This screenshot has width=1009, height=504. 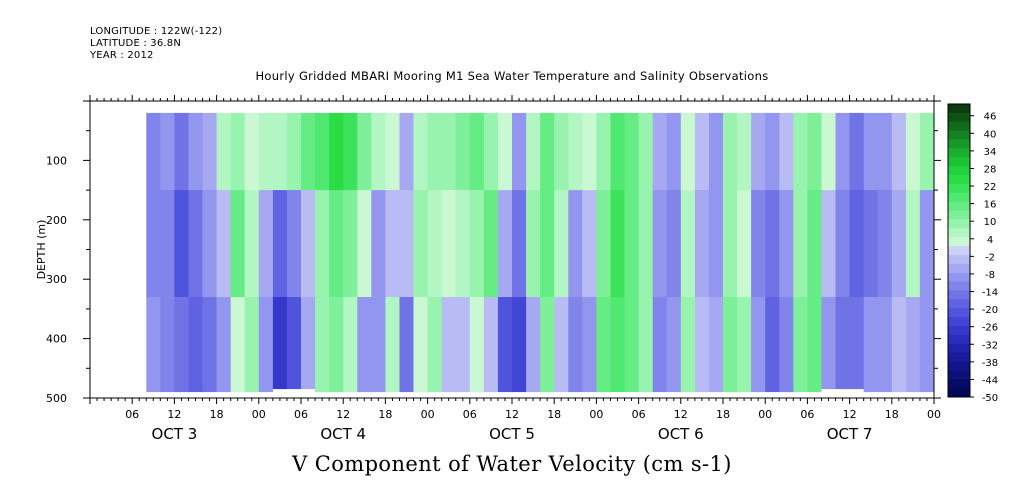 What do you see at coordinates (56, 339) in the screenshot?
I see `y-tick-label: 400` at bounding box center [56, 339].